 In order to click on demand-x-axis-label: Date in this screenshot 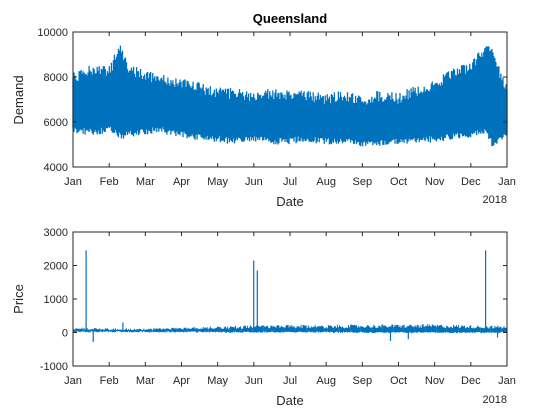, I will do `click(289, 201)`.